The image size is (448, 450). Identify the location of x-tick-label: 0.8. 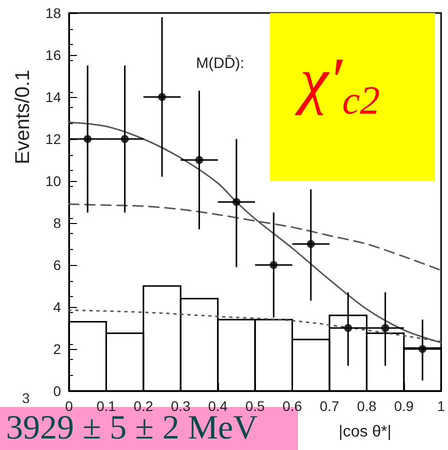
(366, 406).